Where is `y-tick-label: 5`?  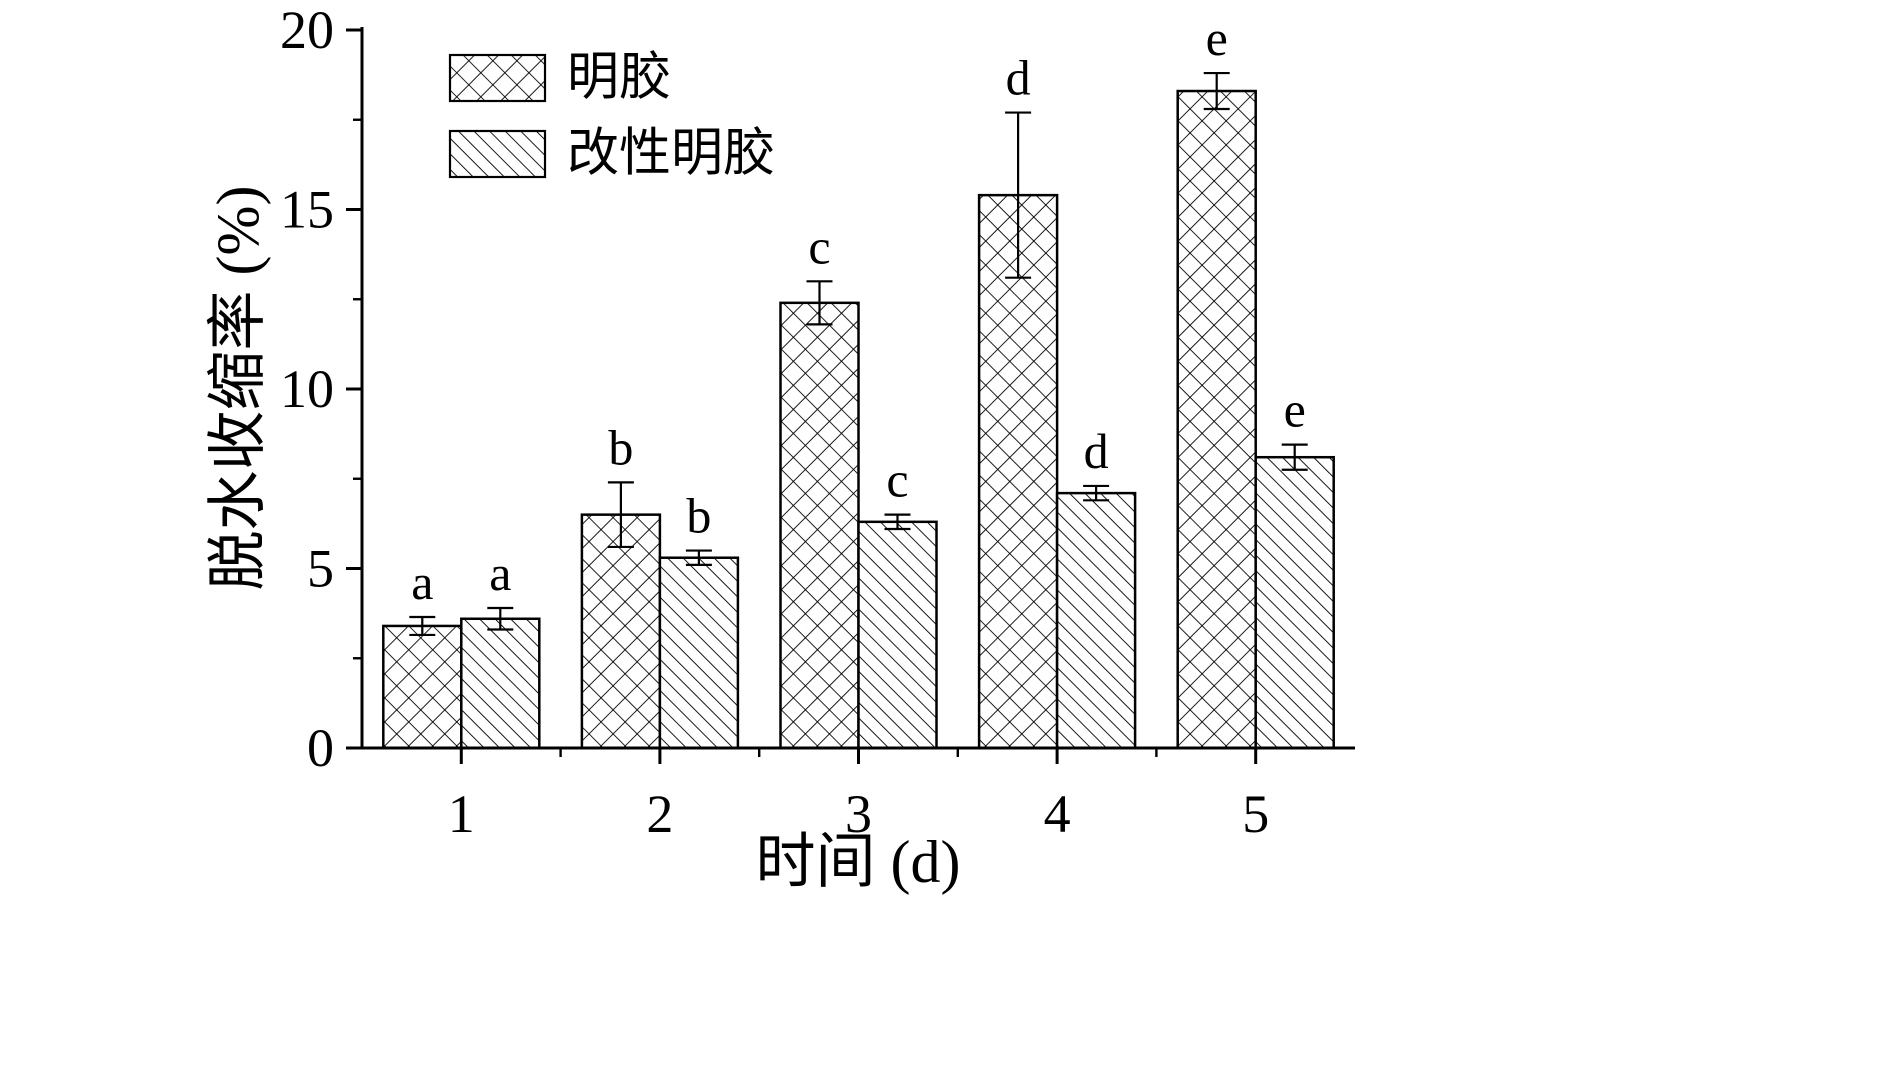
y-tick-label: 5 is located at coordinates (320, 569).